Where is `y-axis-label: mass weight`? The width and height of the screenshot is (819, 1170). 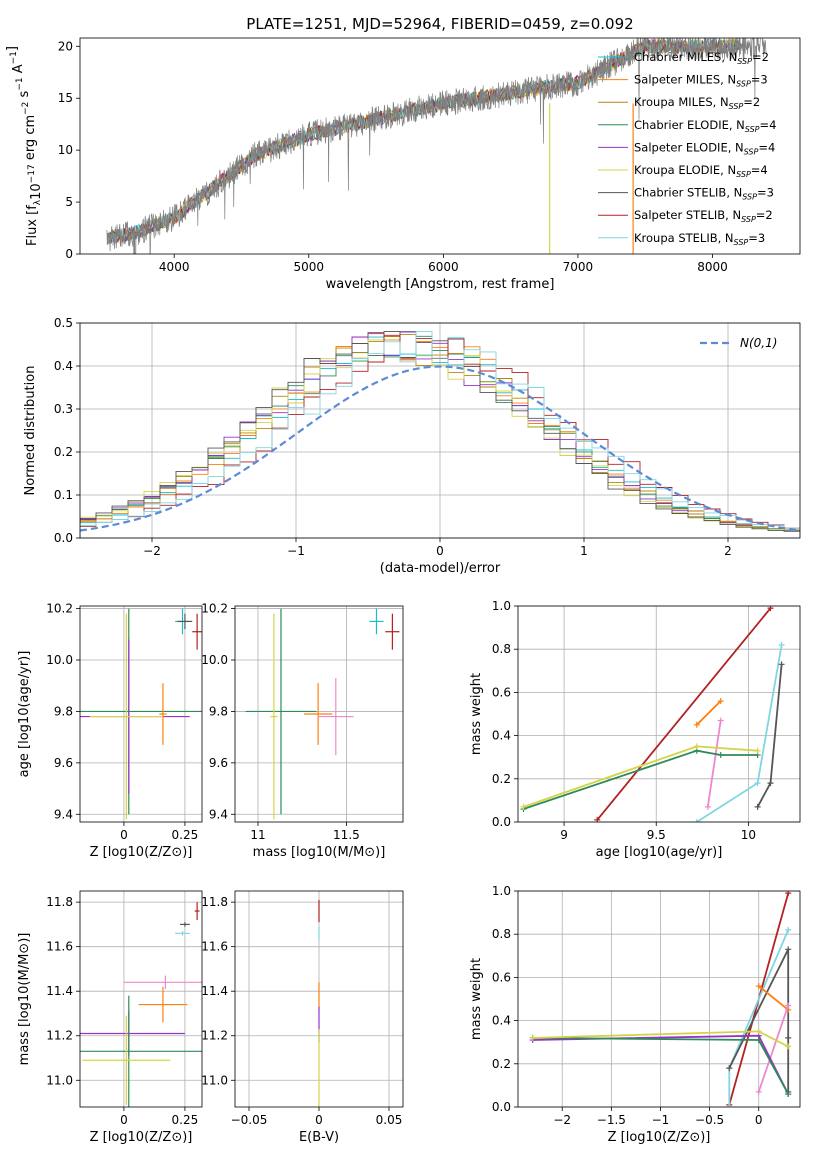
y-axis-label: mass weight is located at coordinates (476, 999).